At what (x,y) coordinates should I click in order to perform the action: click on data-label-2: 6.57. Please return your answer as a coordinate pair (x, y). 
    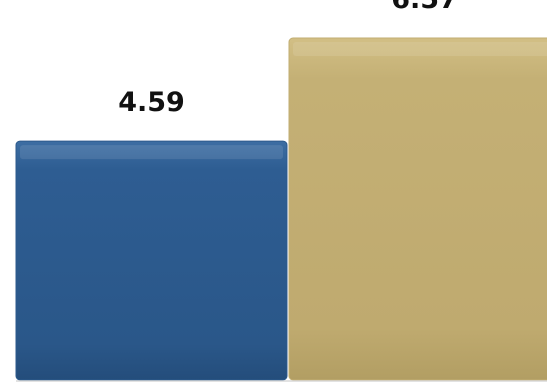
    Looking at the image, I should click on (424, 7).